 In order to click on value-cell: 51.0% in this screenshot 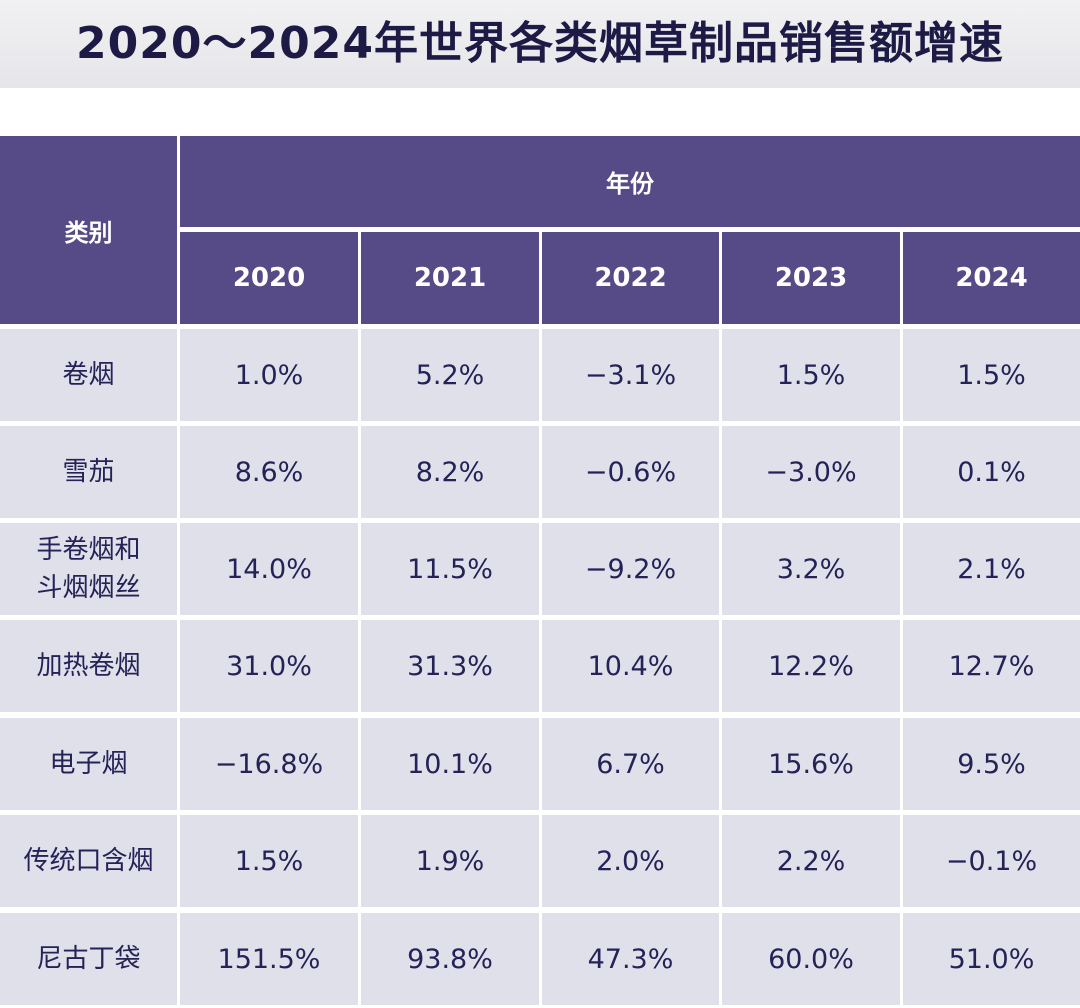, I will do `click(991, 959)`.